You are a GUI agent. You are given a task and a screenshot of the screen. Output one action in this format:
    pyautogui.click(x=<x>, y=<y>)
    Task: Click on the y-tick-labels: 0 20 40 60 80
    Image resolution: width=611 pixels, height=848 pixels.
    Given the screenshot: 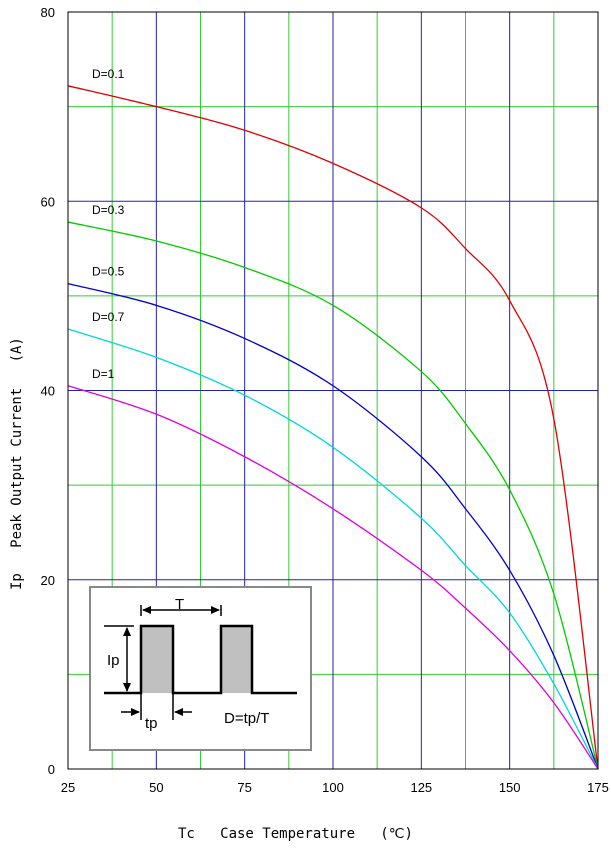 What is the action you would take?
    pyautogui.click(x=48, y=391)
    